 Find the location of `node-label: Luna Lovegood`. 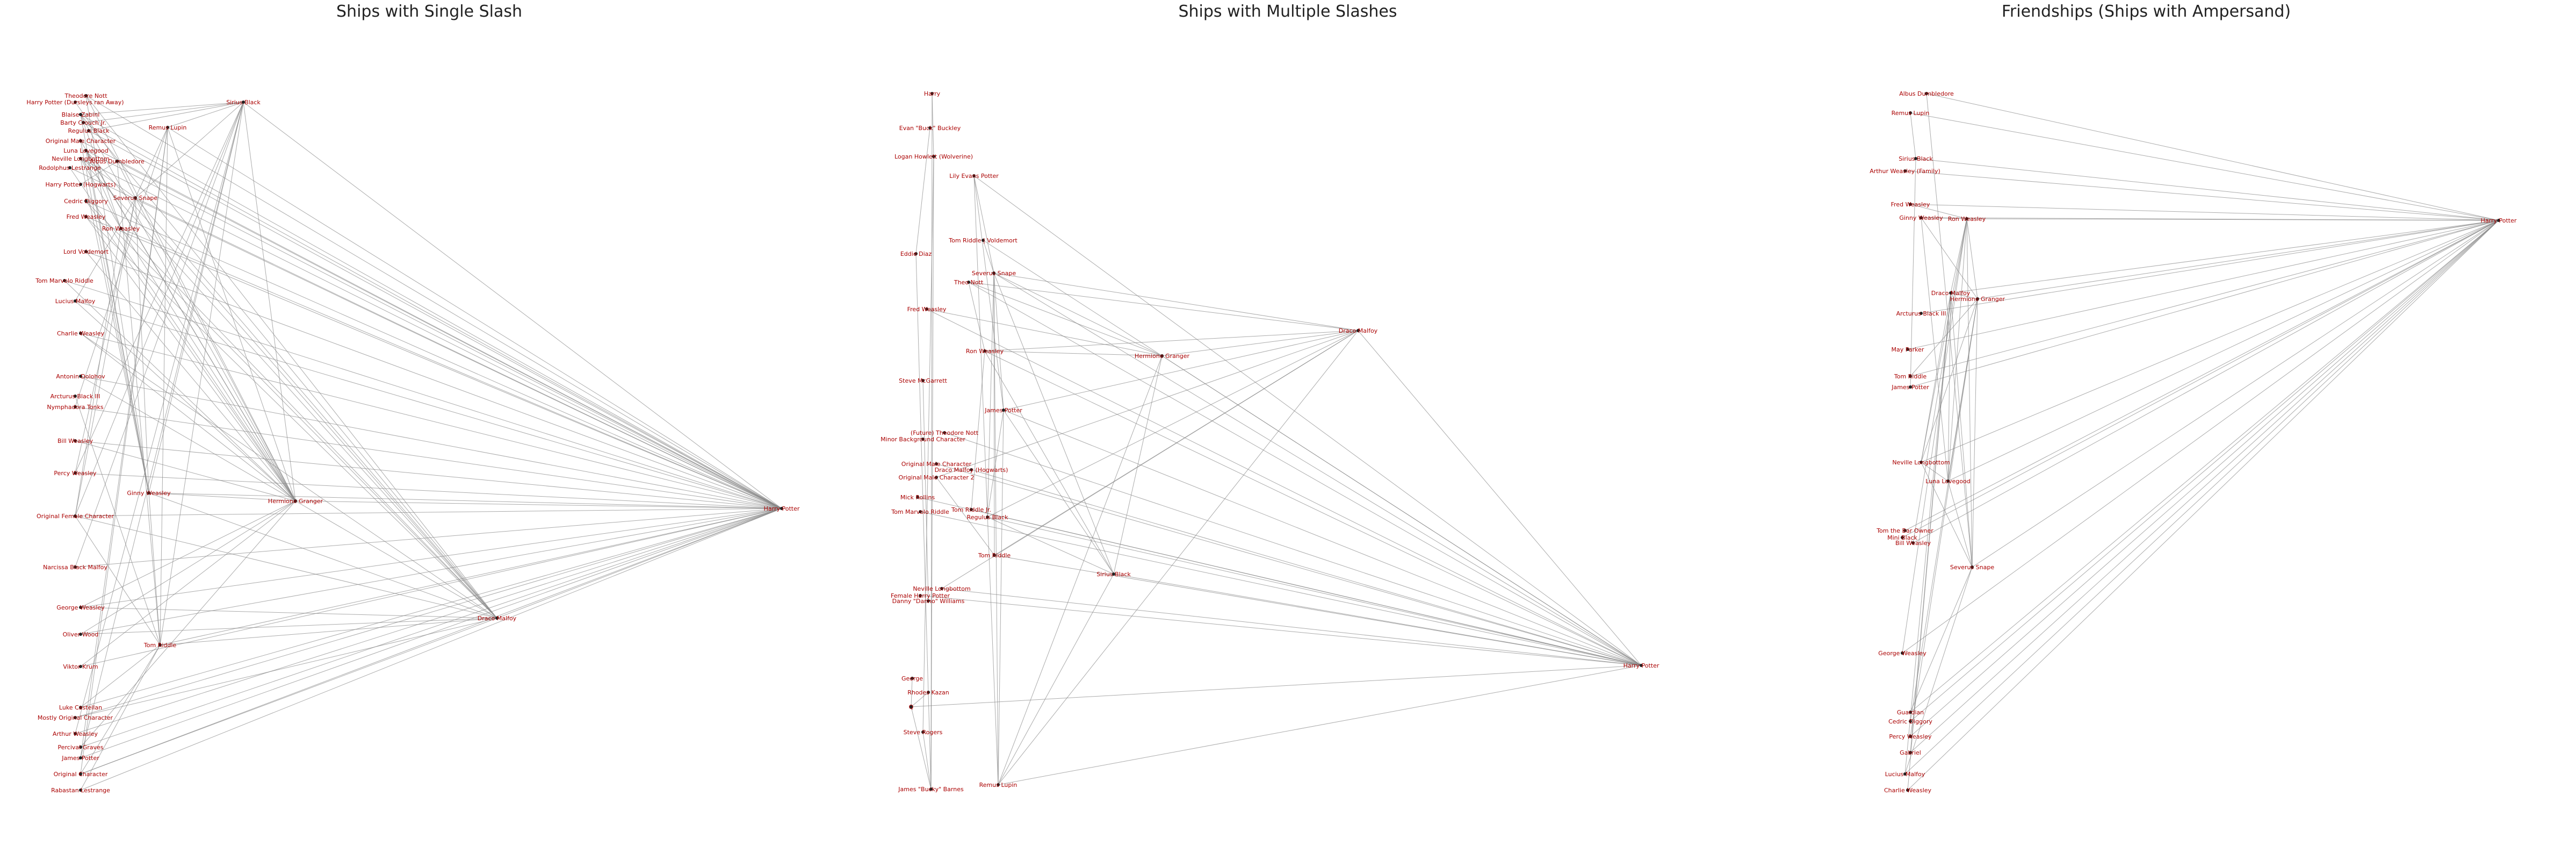

node-label: Luna Lovegood is located at coordinates (1948, 481).